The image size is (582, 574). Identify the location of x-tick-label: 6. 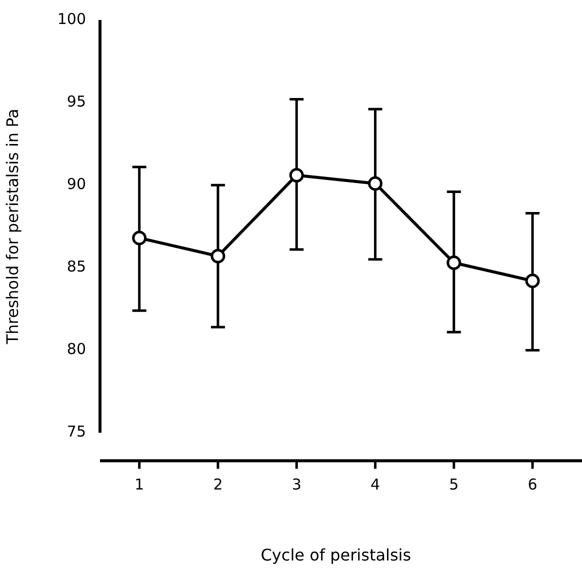
(533, 485).